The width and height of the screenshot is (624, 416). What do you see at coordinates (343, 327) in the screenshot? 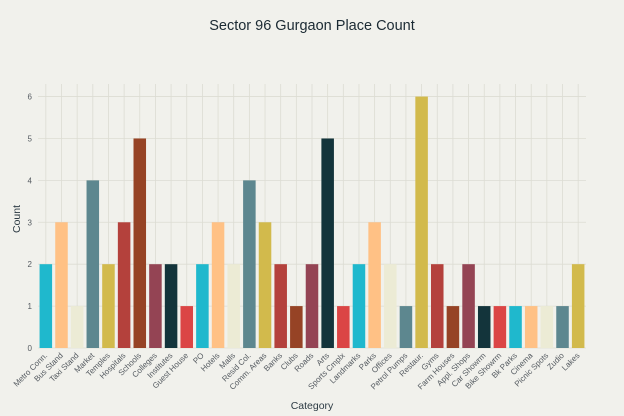
I see `bar-sports-cmplx` at bounding box center [343, 327].